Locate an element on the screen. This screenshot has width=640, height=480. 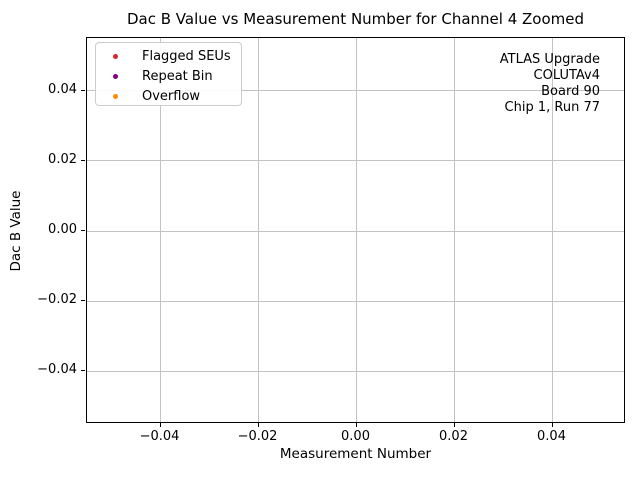
legend: Flagged SEUs Repeat Bin Overflow is located at coordinates (168, 74).